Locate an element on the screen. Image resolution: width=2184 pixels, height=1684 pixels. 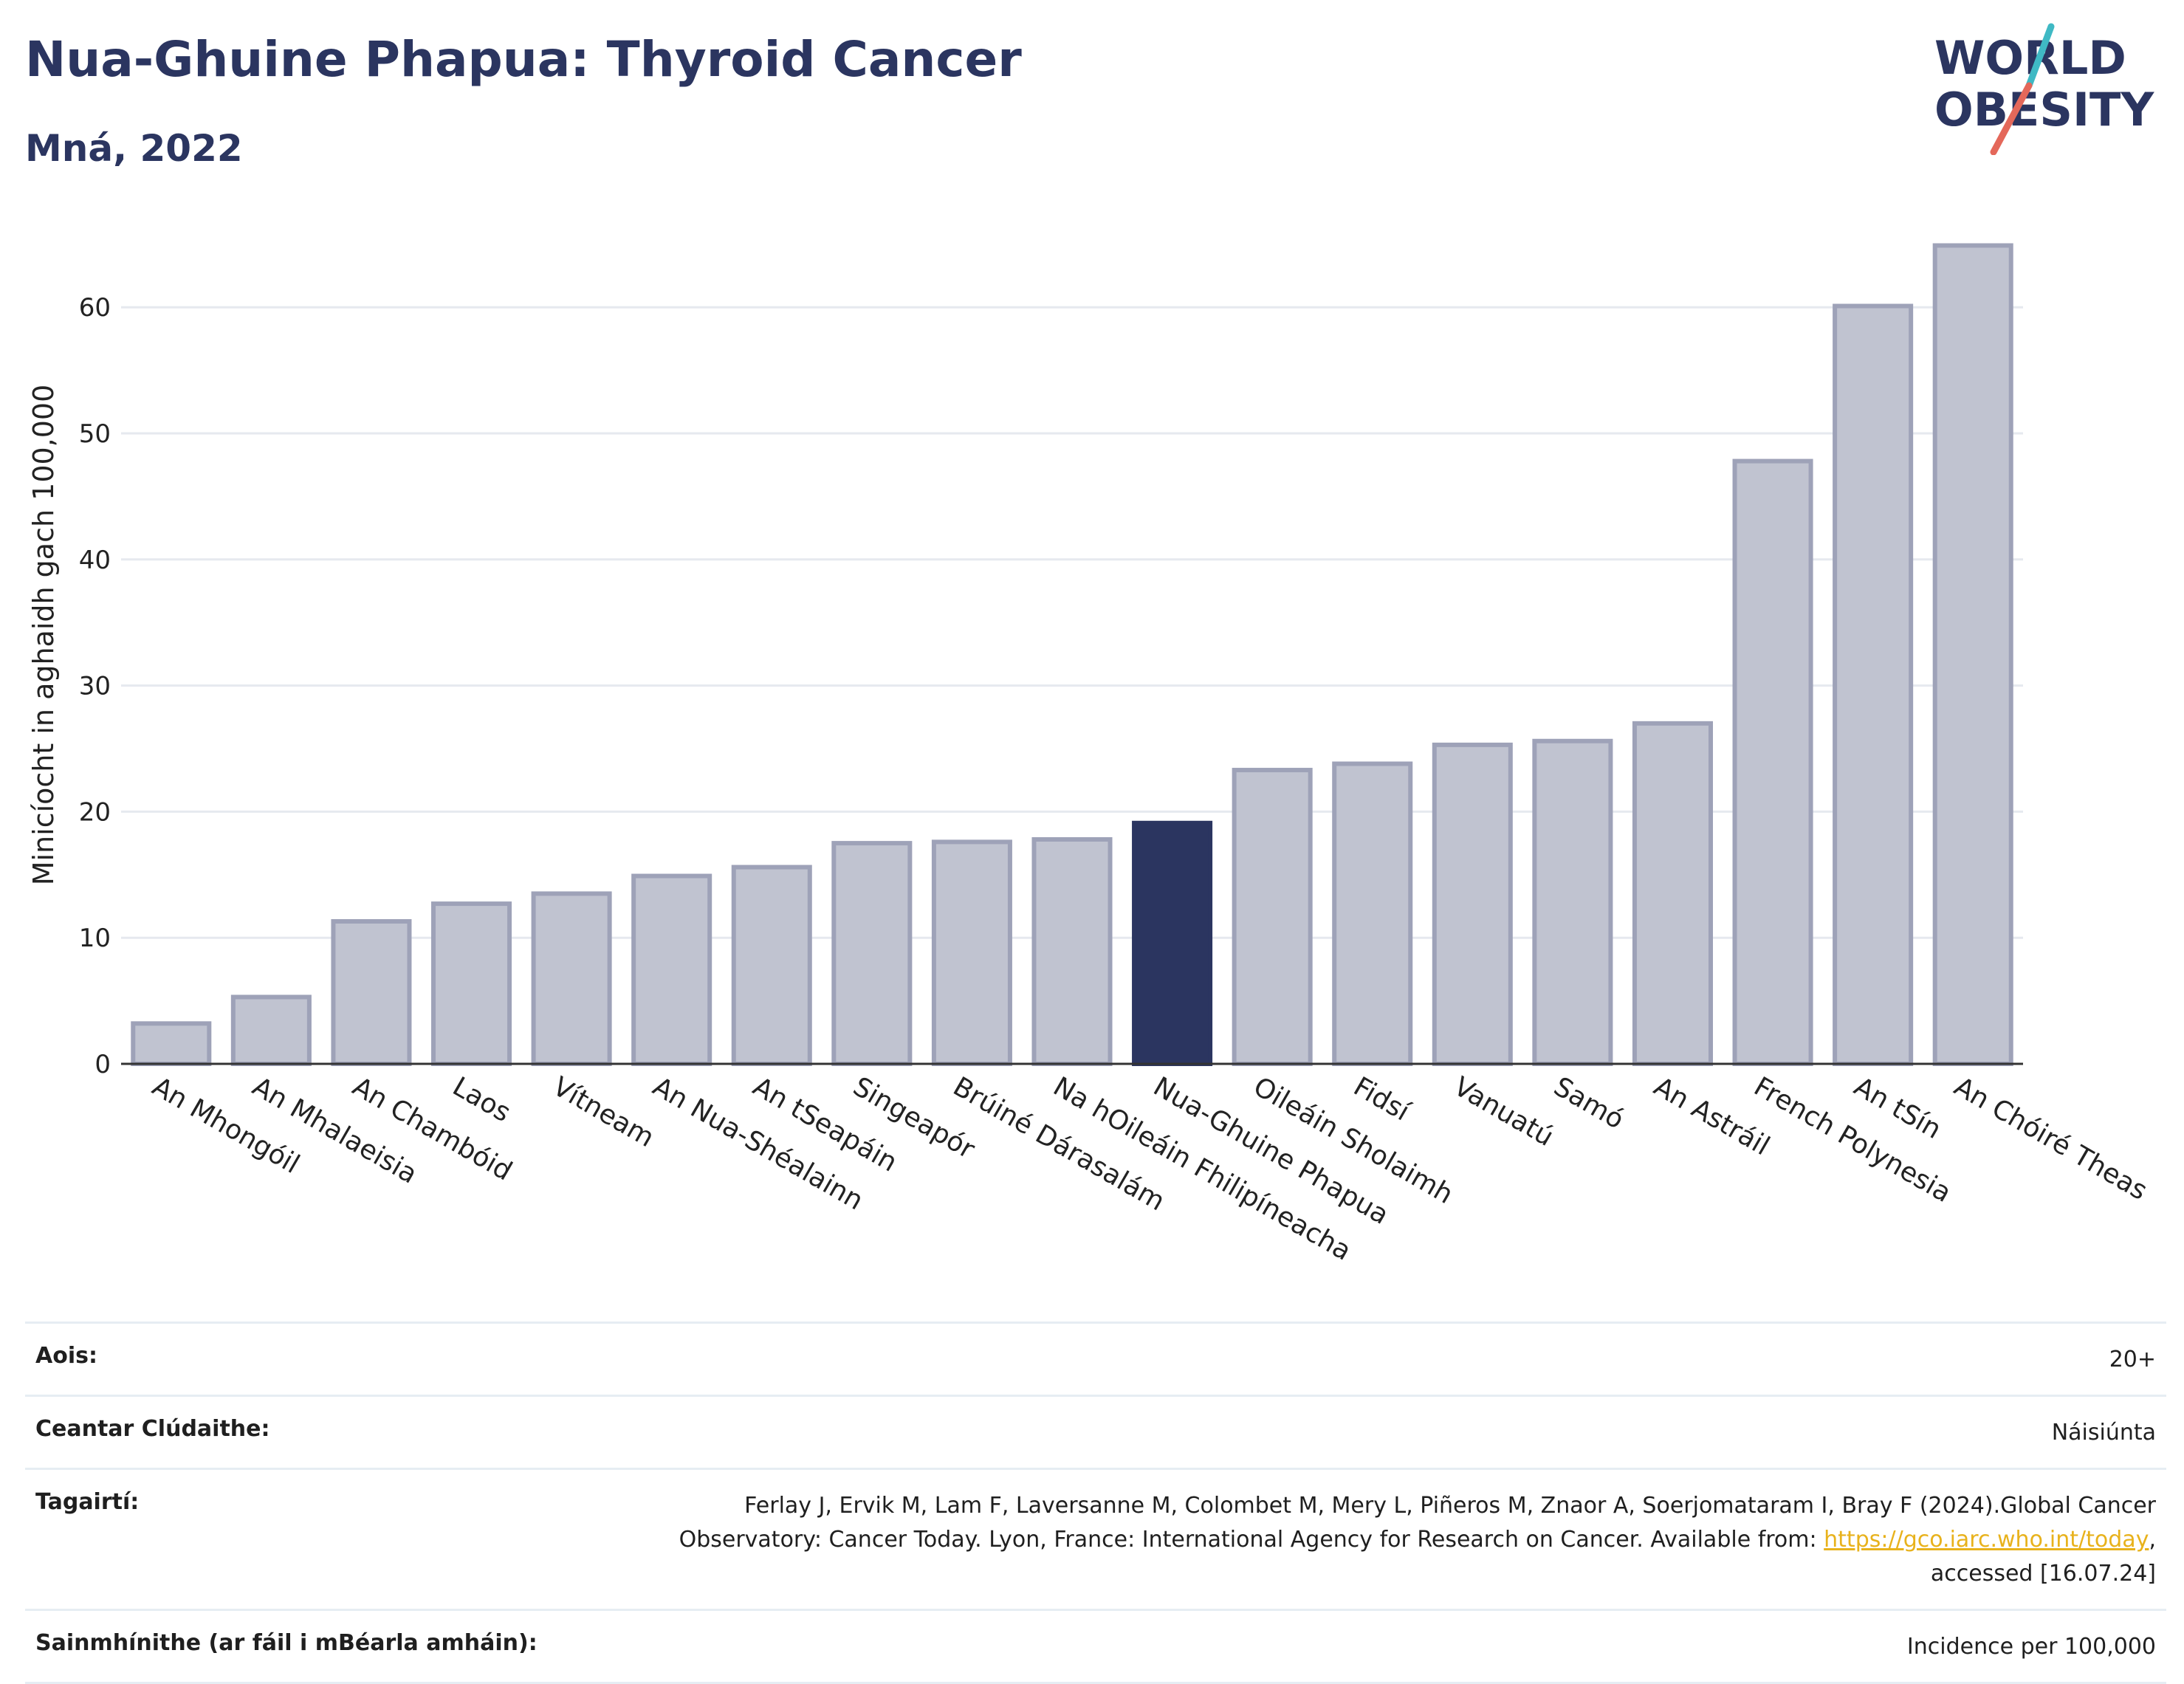
references-label: Tagairtí: is located at coordinates (87, 1502).